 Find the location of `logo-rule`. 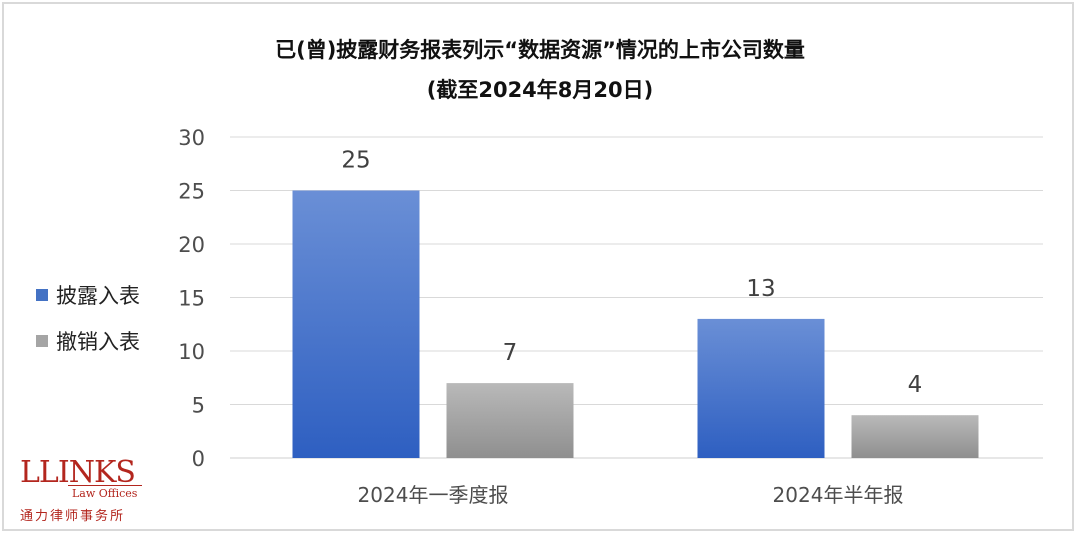

logo-rule is located at coordinates (105, 485).